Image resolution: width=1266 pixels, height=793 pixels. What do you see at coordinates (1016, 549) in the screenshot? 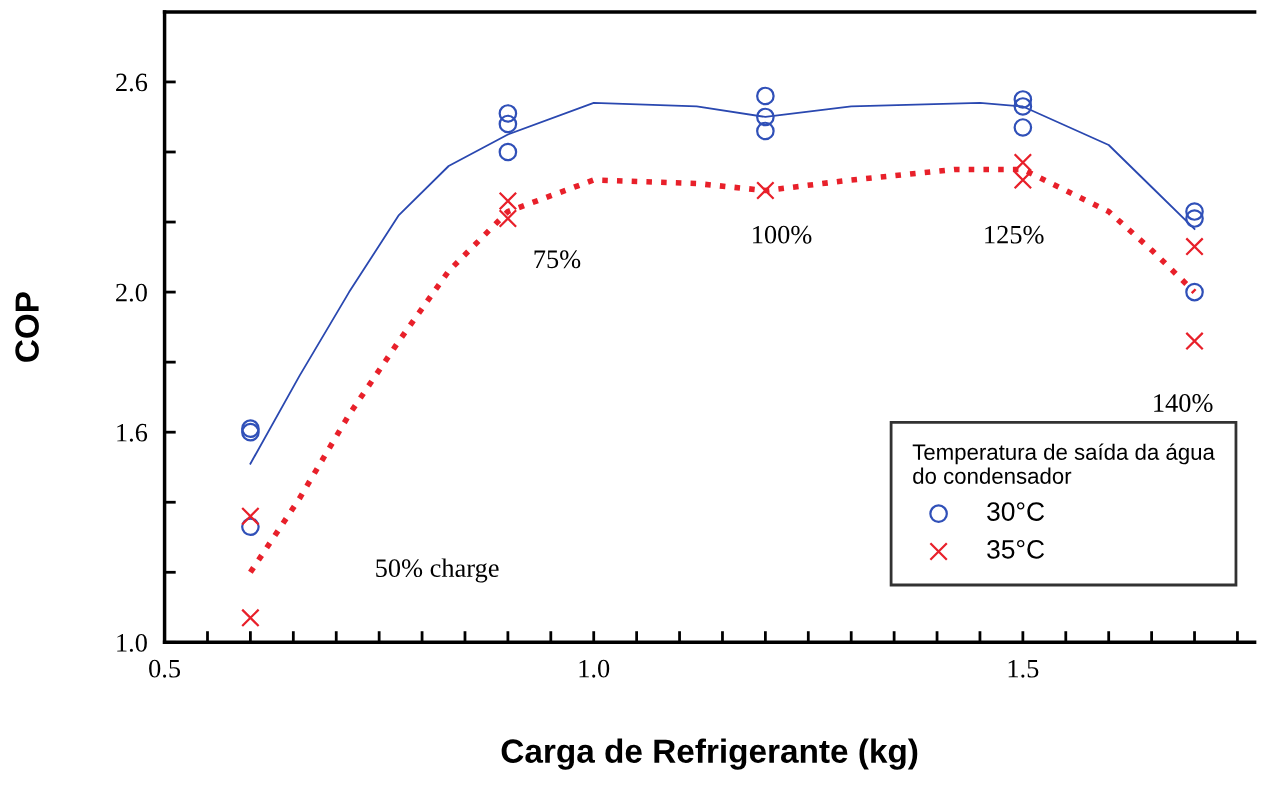
I see `legend-label: 35°C` at bounding box center [1016, 549].